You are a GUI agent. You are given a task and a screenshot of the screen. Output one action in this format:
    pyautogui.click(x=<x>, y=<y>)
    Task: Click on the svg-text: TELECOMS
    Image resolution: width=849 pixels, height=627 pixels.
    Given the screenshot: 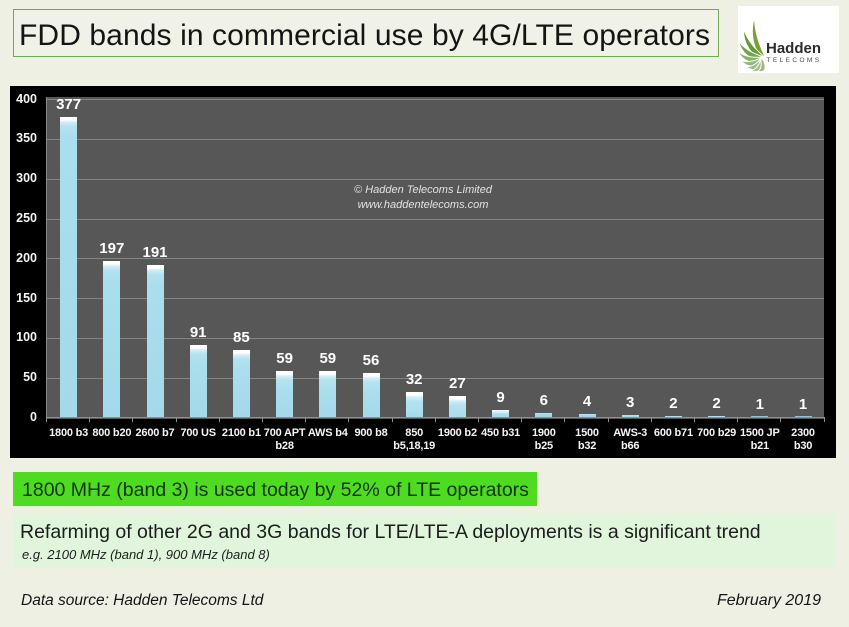 What is the action you would take?
    pyautogui.click(x=794, y=60)
    